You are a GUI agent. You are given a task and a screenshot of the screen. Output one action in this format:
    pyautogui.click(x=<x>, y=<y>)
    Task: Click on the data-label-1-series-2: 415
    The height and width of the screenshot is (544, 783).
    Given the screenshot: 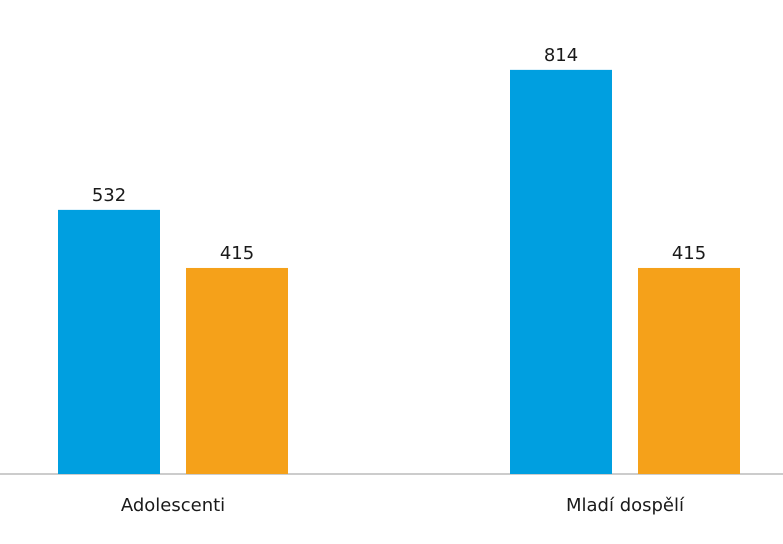 What is the action you would take?
    pyautogui.click(x=237, y=253)
    